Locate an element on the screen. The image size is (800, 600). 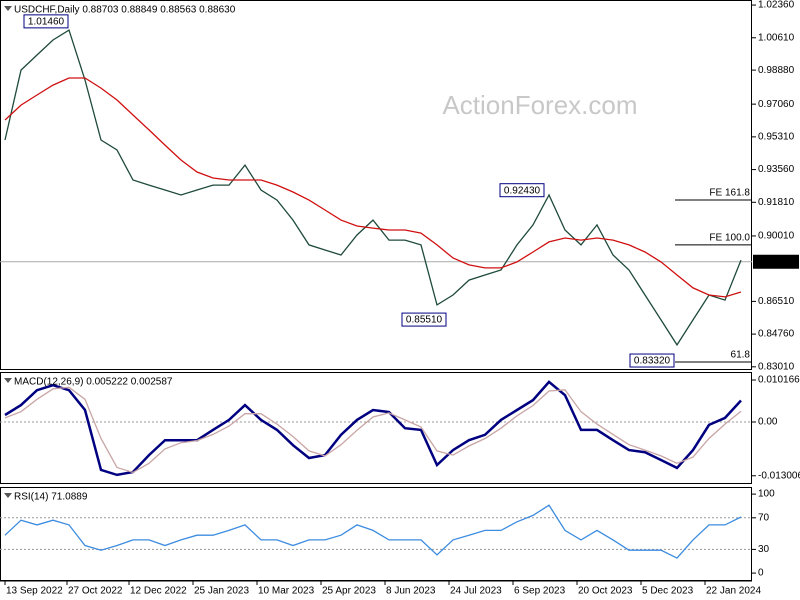
y-tick-label: 0 is located at coordinates (761, 573).